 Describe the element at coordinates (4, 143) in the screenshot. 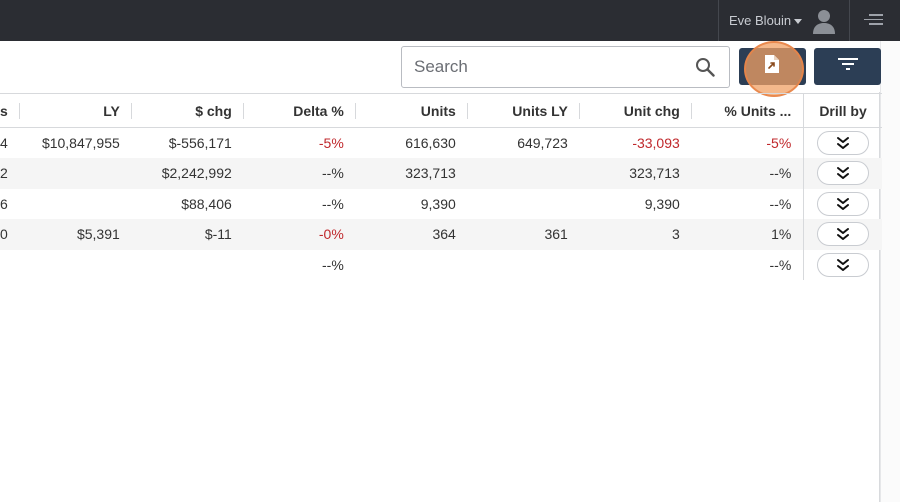

I see `cell: 4` at that location.